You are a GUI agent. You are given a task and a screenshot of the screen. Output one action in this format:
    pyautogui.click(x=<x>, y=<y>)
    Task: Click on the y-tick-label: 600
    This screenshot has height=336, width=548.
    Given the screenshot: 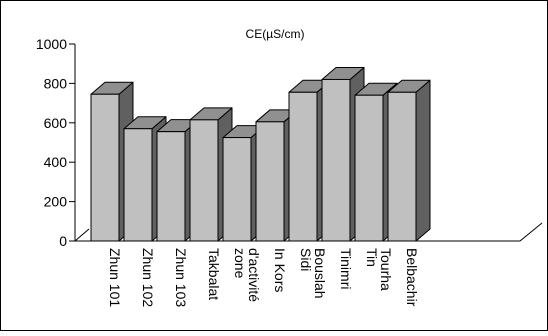 What is the action you would take?
    pyautogui.click(x=56, y=123)
    